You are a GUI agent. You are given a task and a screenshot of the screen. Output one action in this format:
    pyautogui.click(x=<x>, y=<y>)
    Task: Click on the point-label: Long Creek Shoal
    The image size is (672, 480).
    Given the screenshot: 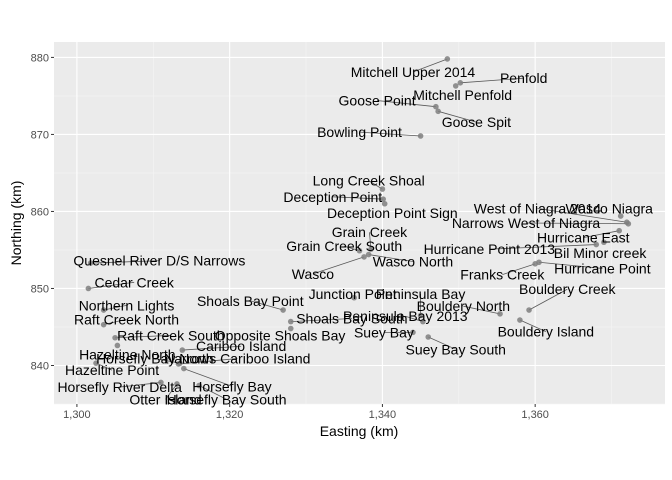 What is the action you would take?
    pyautogui.click(x=369, y=181)
    